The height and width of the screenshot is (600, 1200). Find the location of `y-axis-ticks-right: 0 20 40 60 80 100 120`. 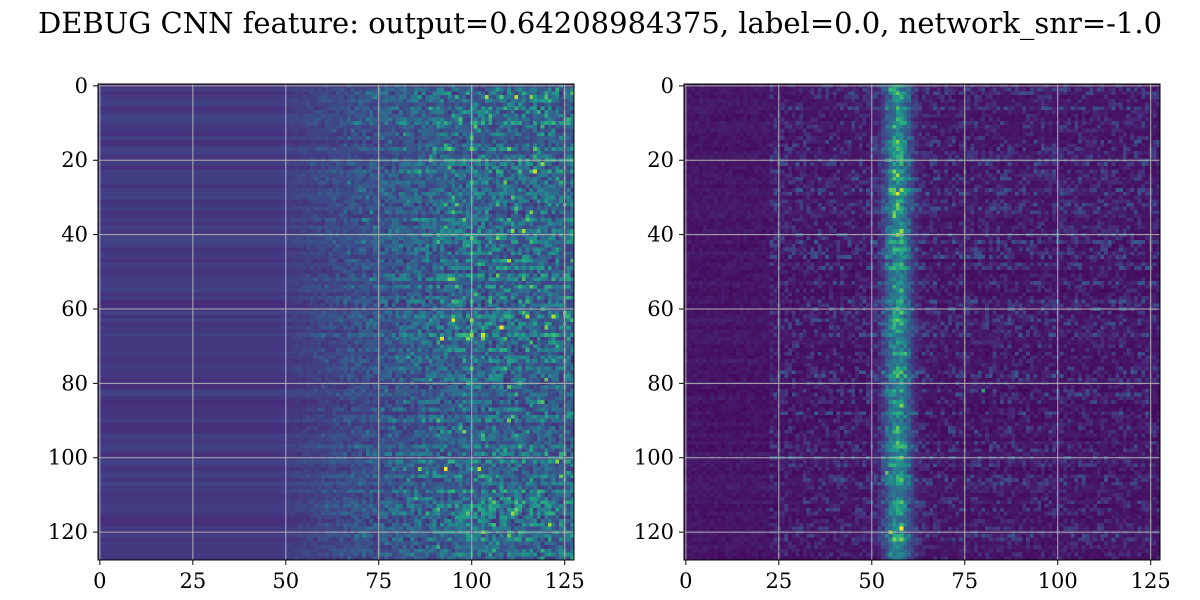

y-axis-ticks-right: 0 20 40 60 80 100 120 is located at coordinates (659, 309).